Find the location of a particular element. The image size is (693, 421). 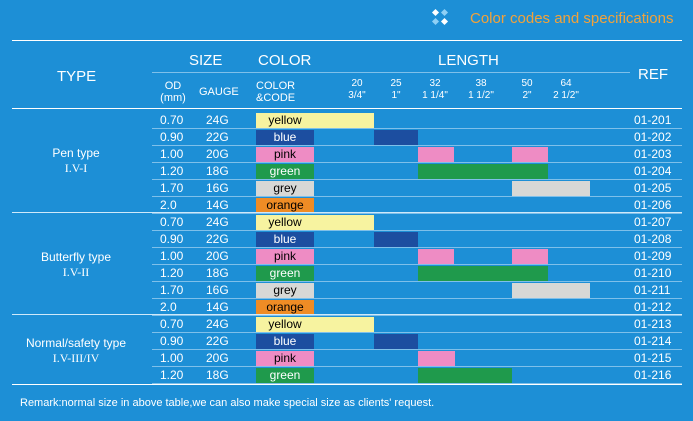

ref-cell: 01-210 is located at coordinates (653, 273).